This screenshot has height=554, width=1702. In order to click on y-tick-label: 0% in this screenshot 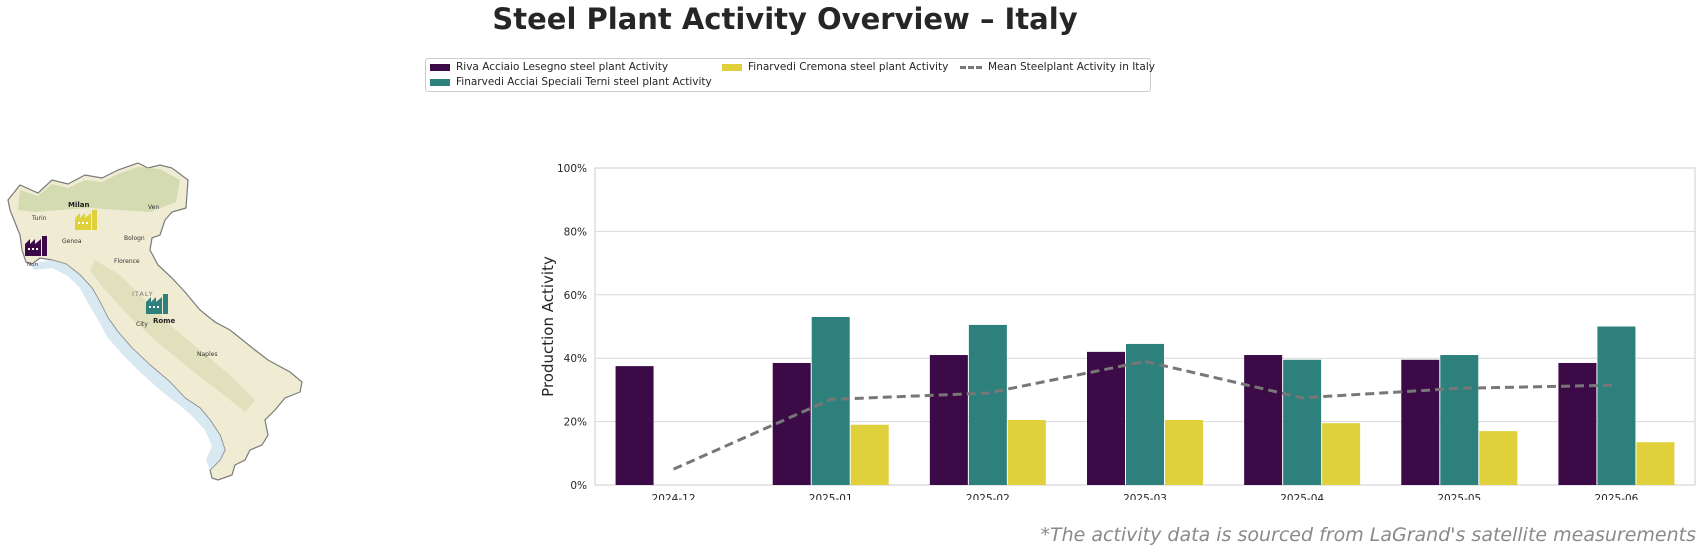, I will do `click(578, 486)`.